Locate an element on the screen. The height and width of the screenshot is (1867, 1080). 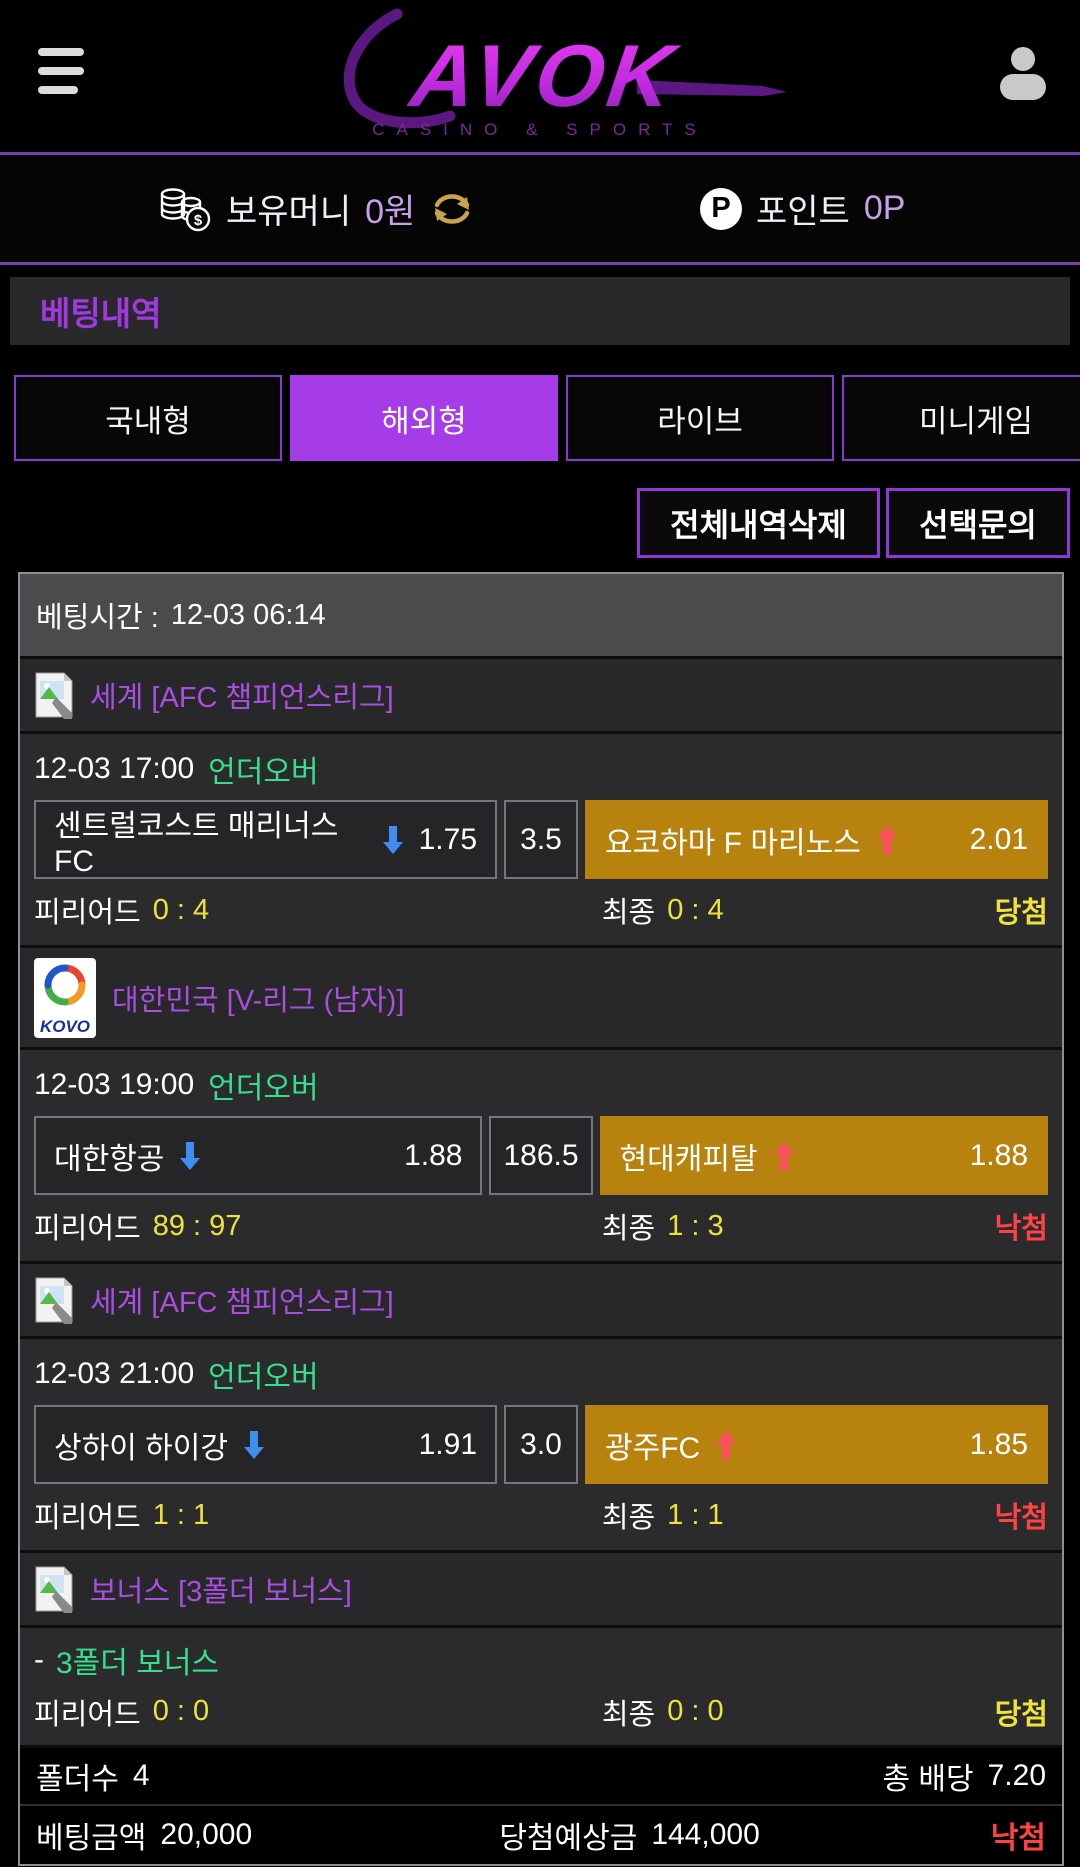
line-value: 3.0 is located at coordinates (541, 1444).